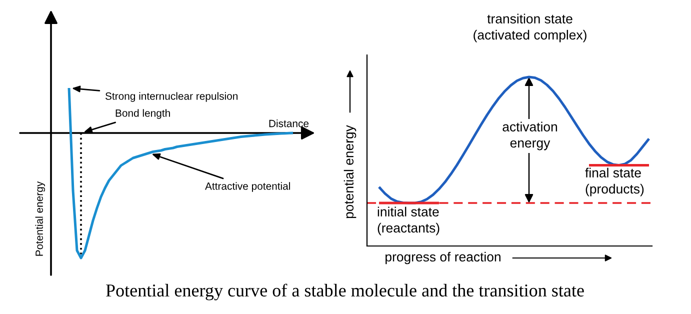 This screenshot has width=691, height=314. I want to click on x-axis-title: Distance, so click(289, 124).